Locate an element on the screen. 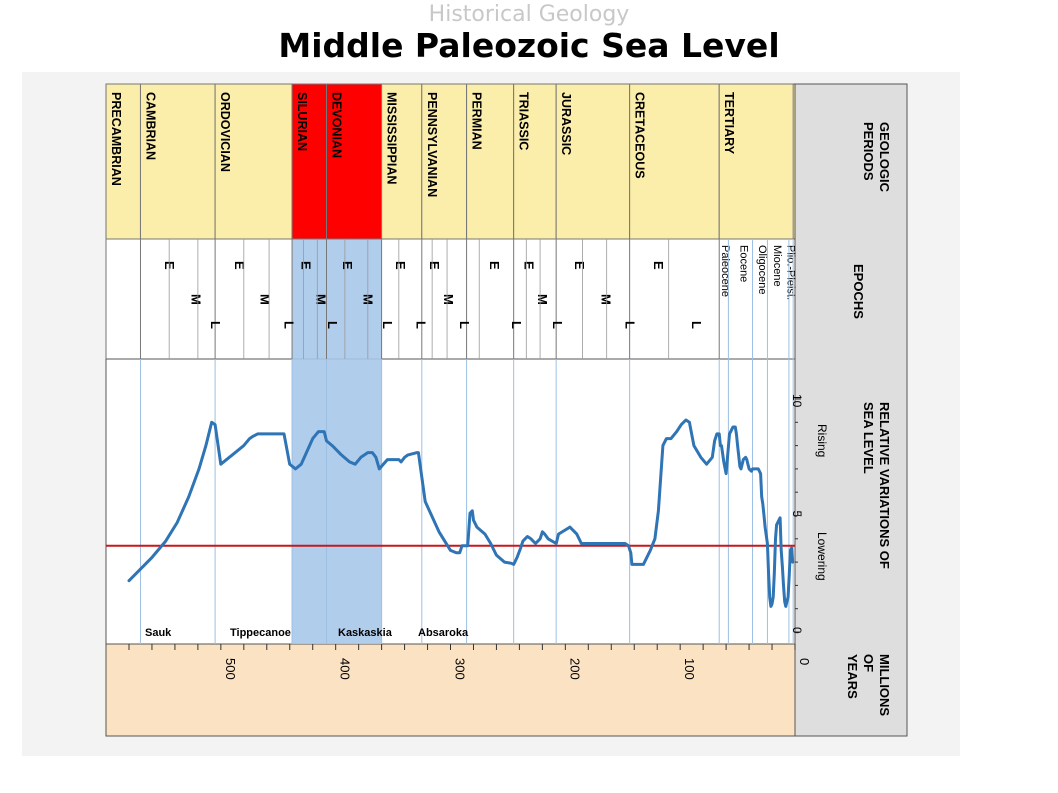 This screenshot has width=1058, height=793. years-heading: OF is located at coordinates (868, 663).